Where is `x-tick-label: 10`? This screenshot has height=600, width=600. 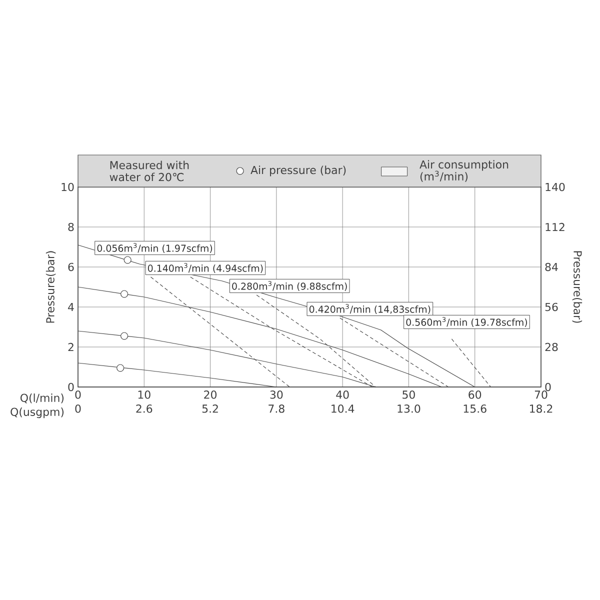
x-tick-label: 10 is located at coordinates (144, 394).